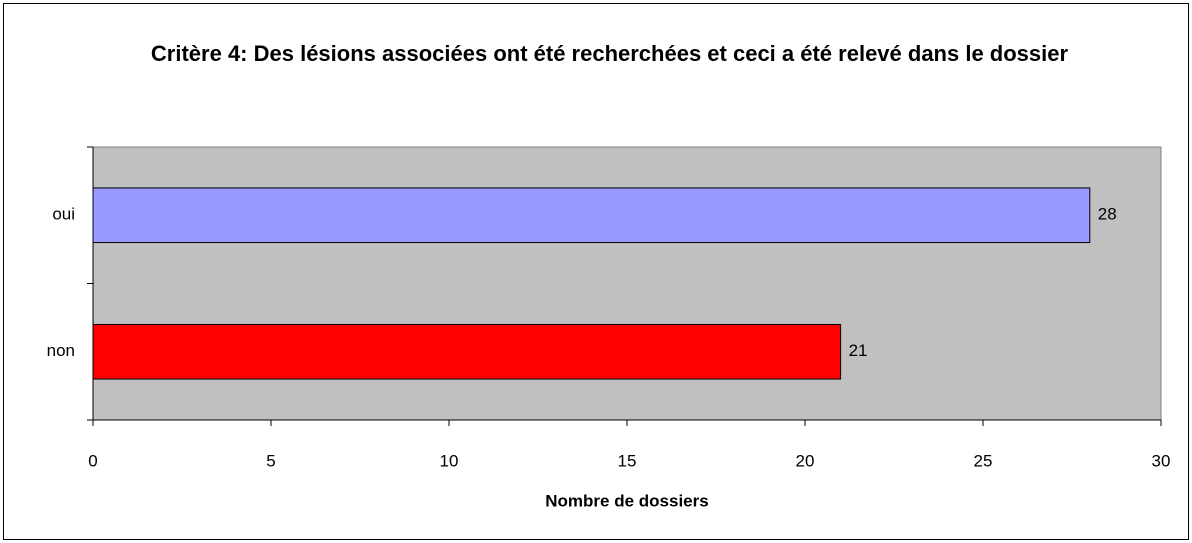  Describe the element at coordinates (449, 460) in the screenshot. I see `x-tick-label: 10` at that location.